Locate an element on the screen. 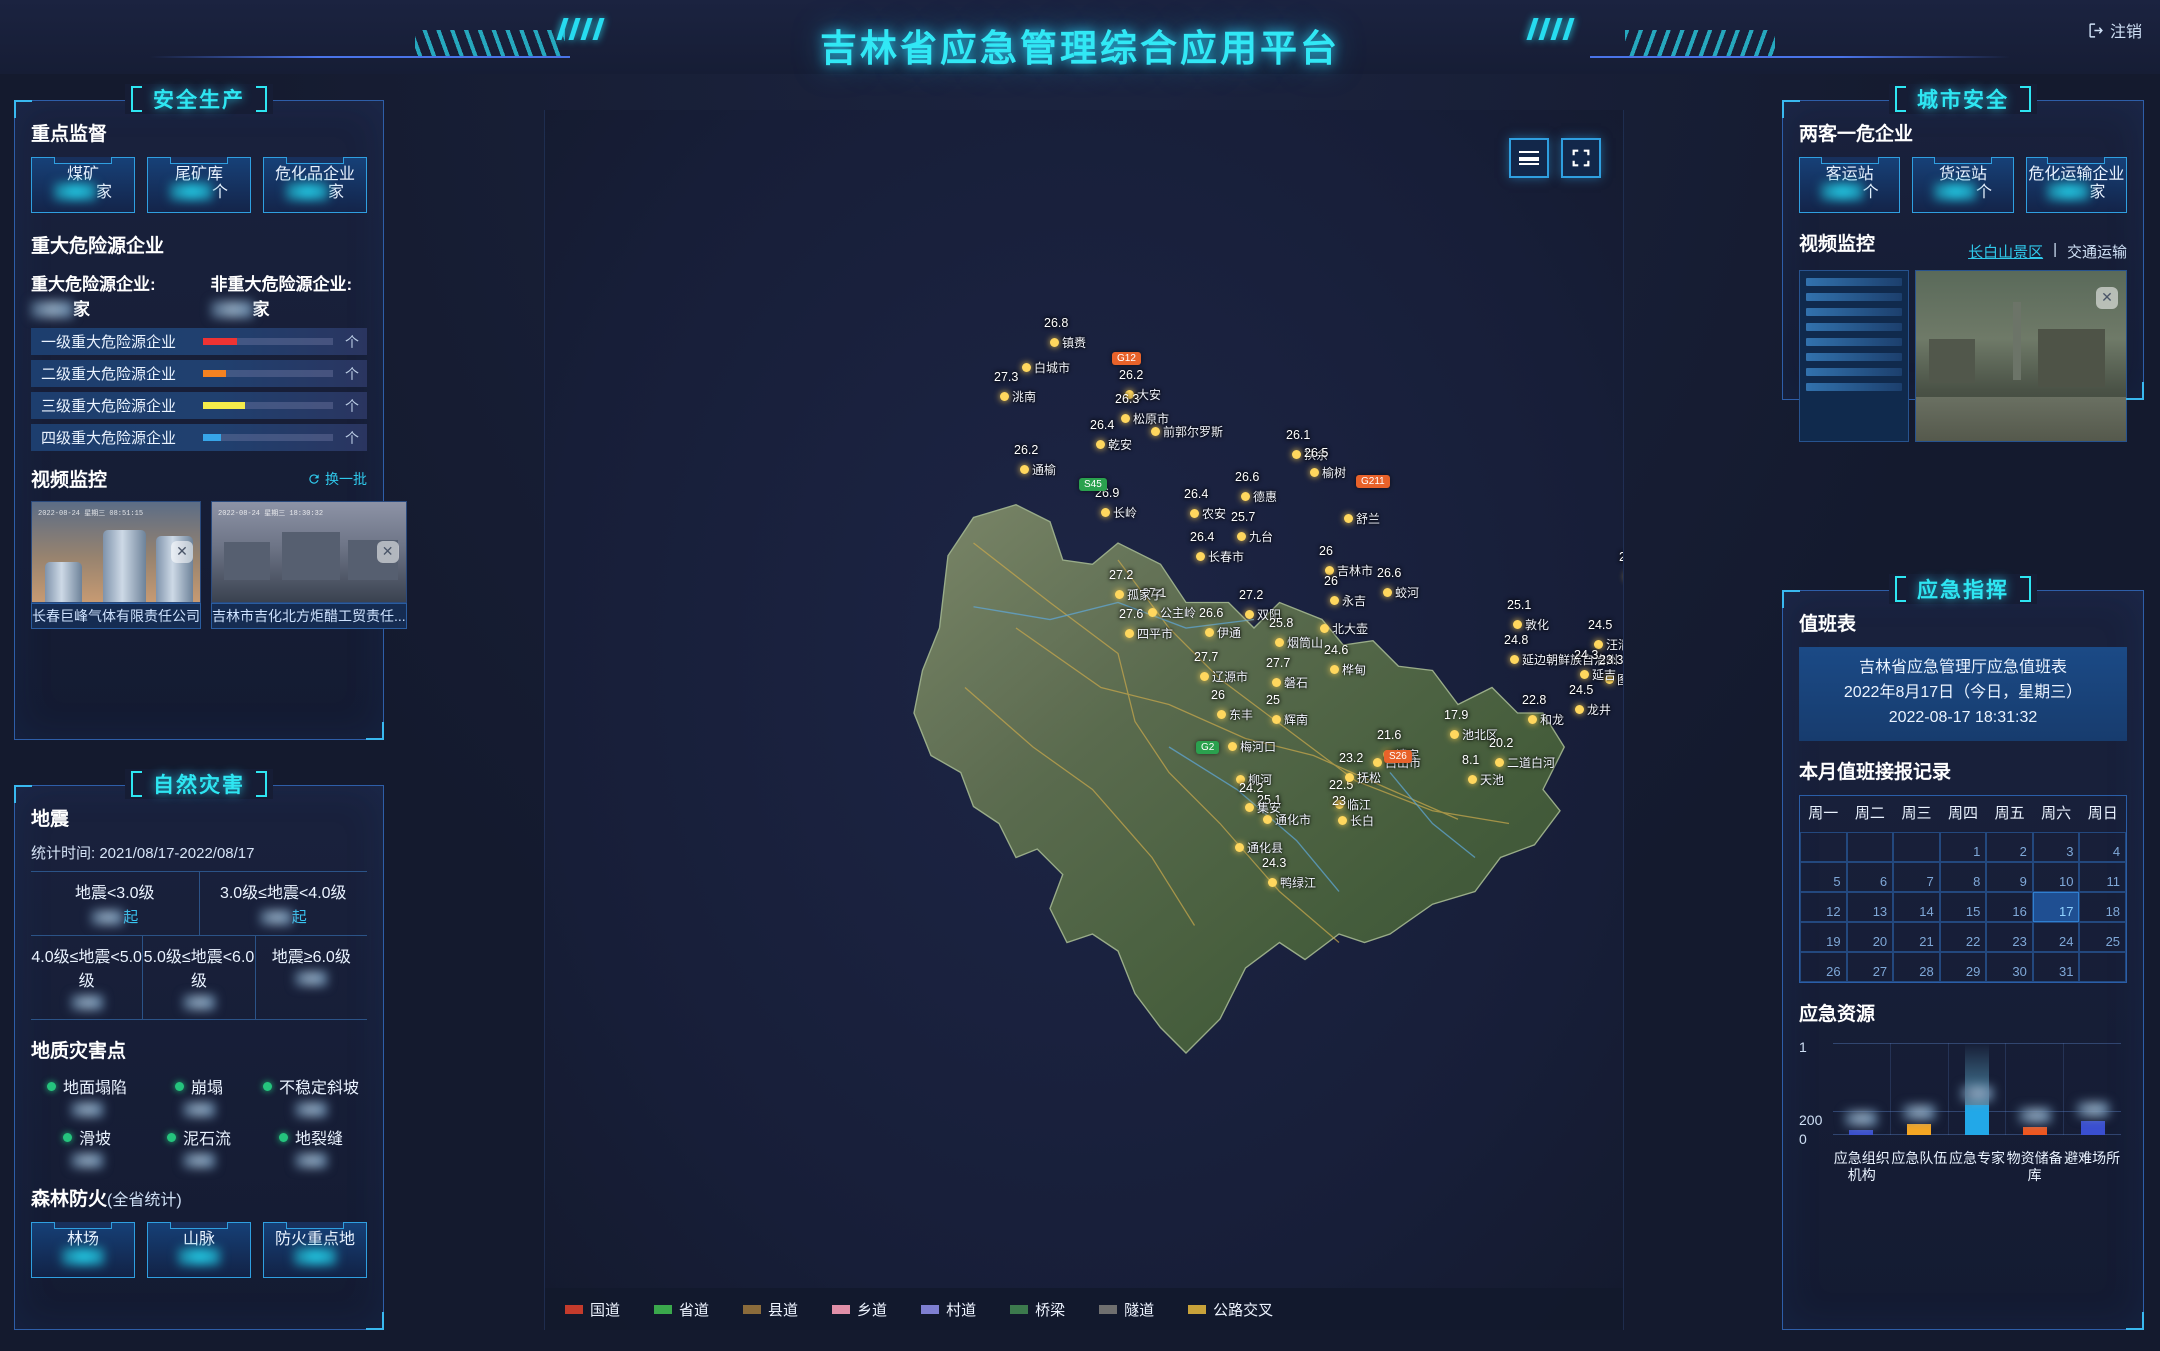 The image size is (2160, 1351). hazard-bar-level-3: 三级重大危险源企业 个 is located at coordinates (199, 405).